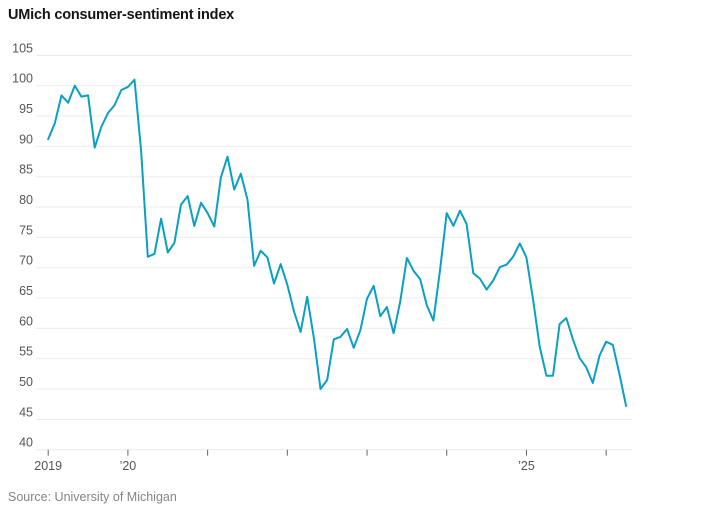  What do you see at coordinates (26, 230) in the screenshot?
I see `y-axis-label: 75` at bounding box center [26, 230].